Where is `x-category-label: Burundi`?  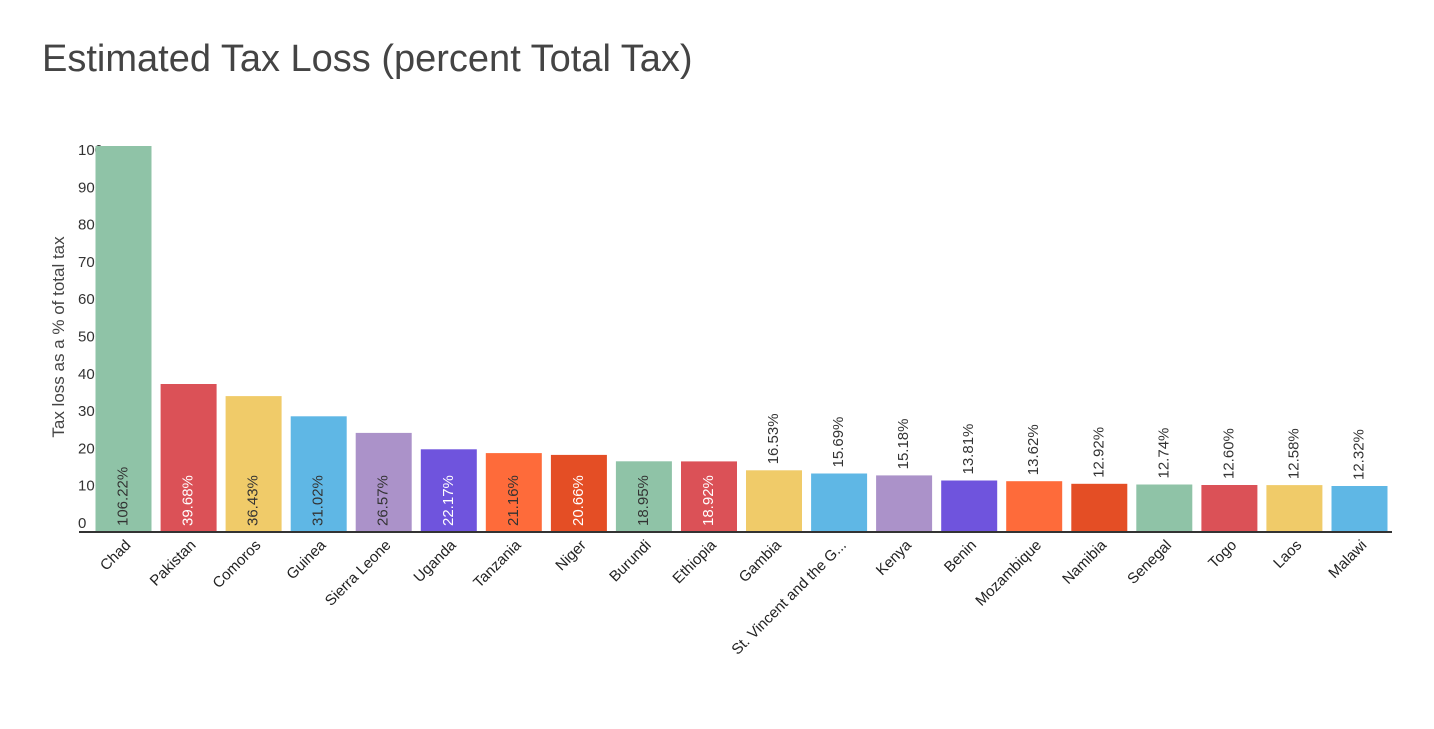
x-category-label: Burundi is located at coordinates (630, 561).